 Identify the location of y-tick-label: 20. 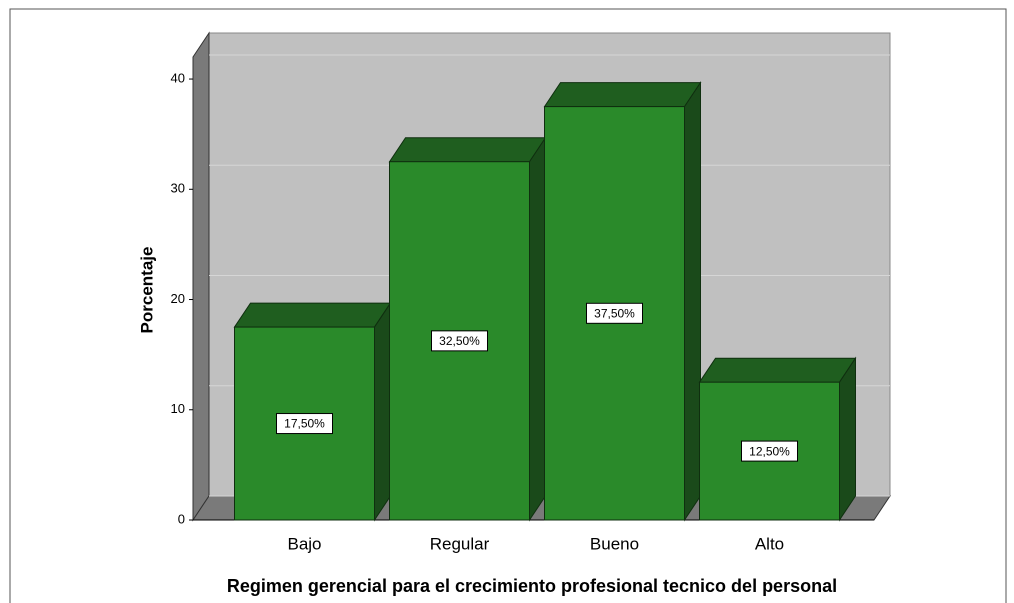
(178, 298).